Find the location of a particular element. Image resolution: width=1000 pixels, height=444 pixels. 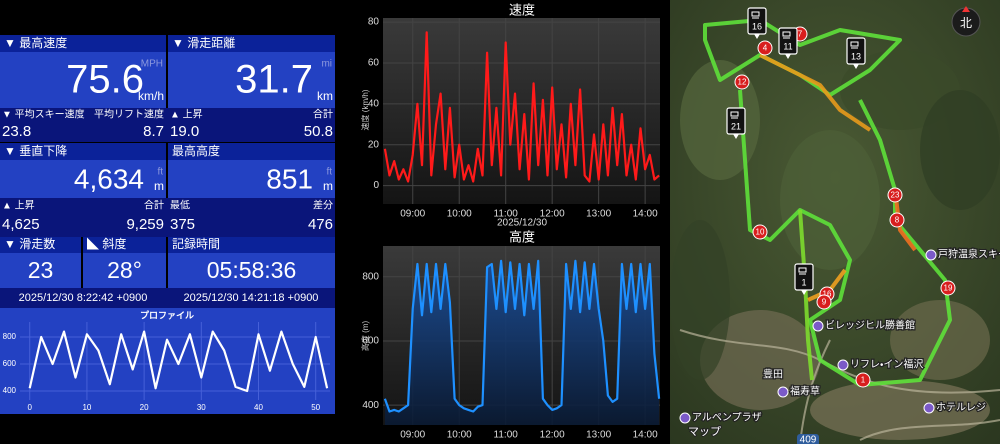

compass-label: 北 is located at coordinates (966, 23).